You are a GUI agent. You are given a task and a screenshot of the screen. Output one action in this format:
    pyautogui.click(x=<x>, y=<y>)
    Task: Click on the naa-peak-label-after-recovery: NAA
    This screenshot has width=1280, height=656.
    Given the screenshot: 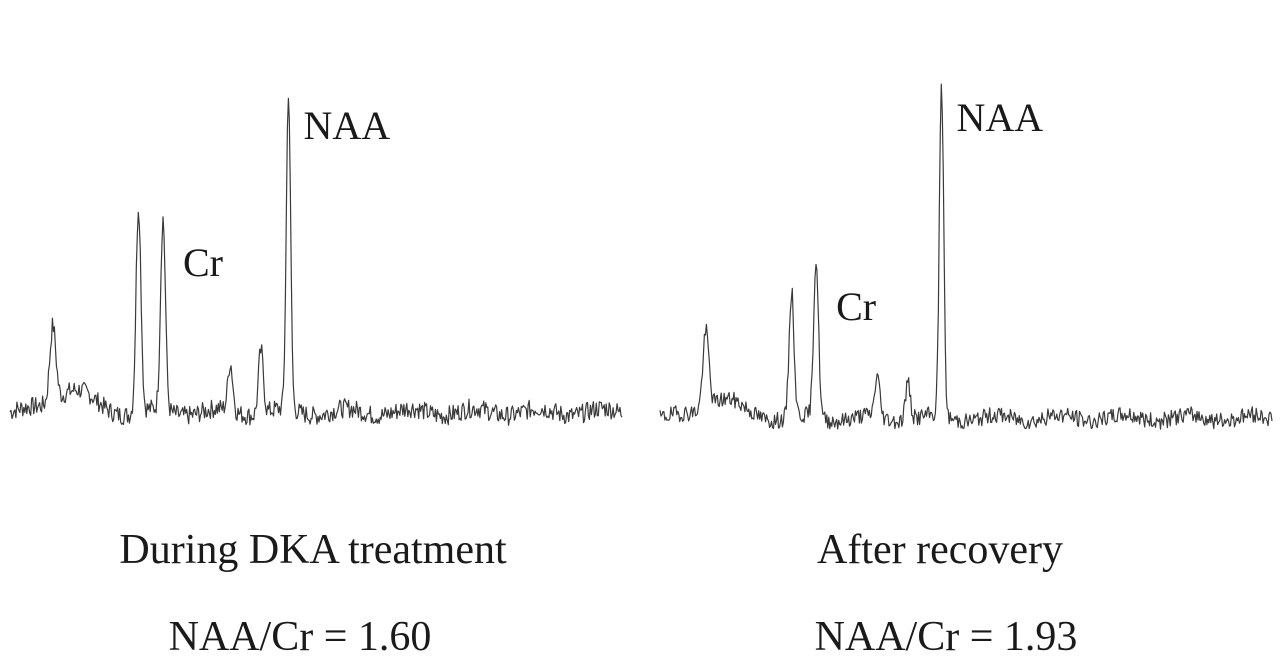 What is the action you would take?
    pyautogui.click(x=1000, y=117)
    